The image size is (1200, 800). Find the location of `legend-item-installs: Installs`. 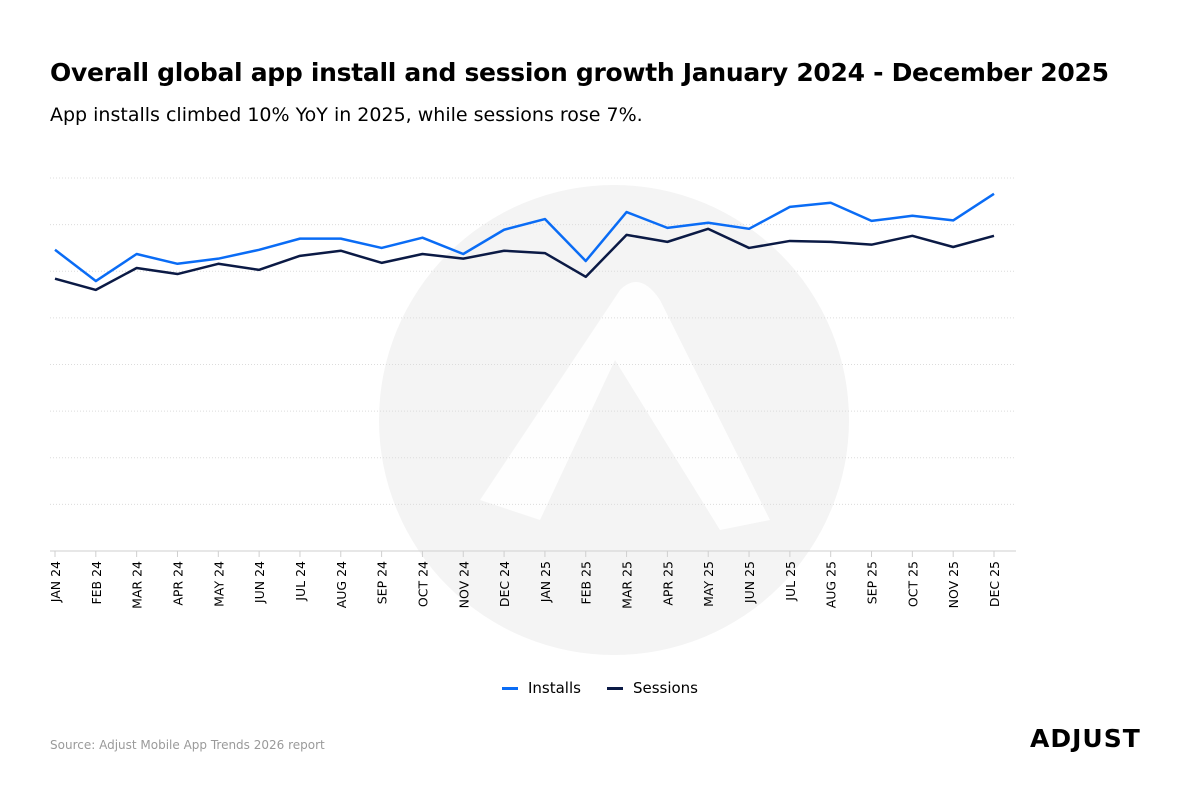

legend-item-installs: Installs is located at coordinates (541, 688).